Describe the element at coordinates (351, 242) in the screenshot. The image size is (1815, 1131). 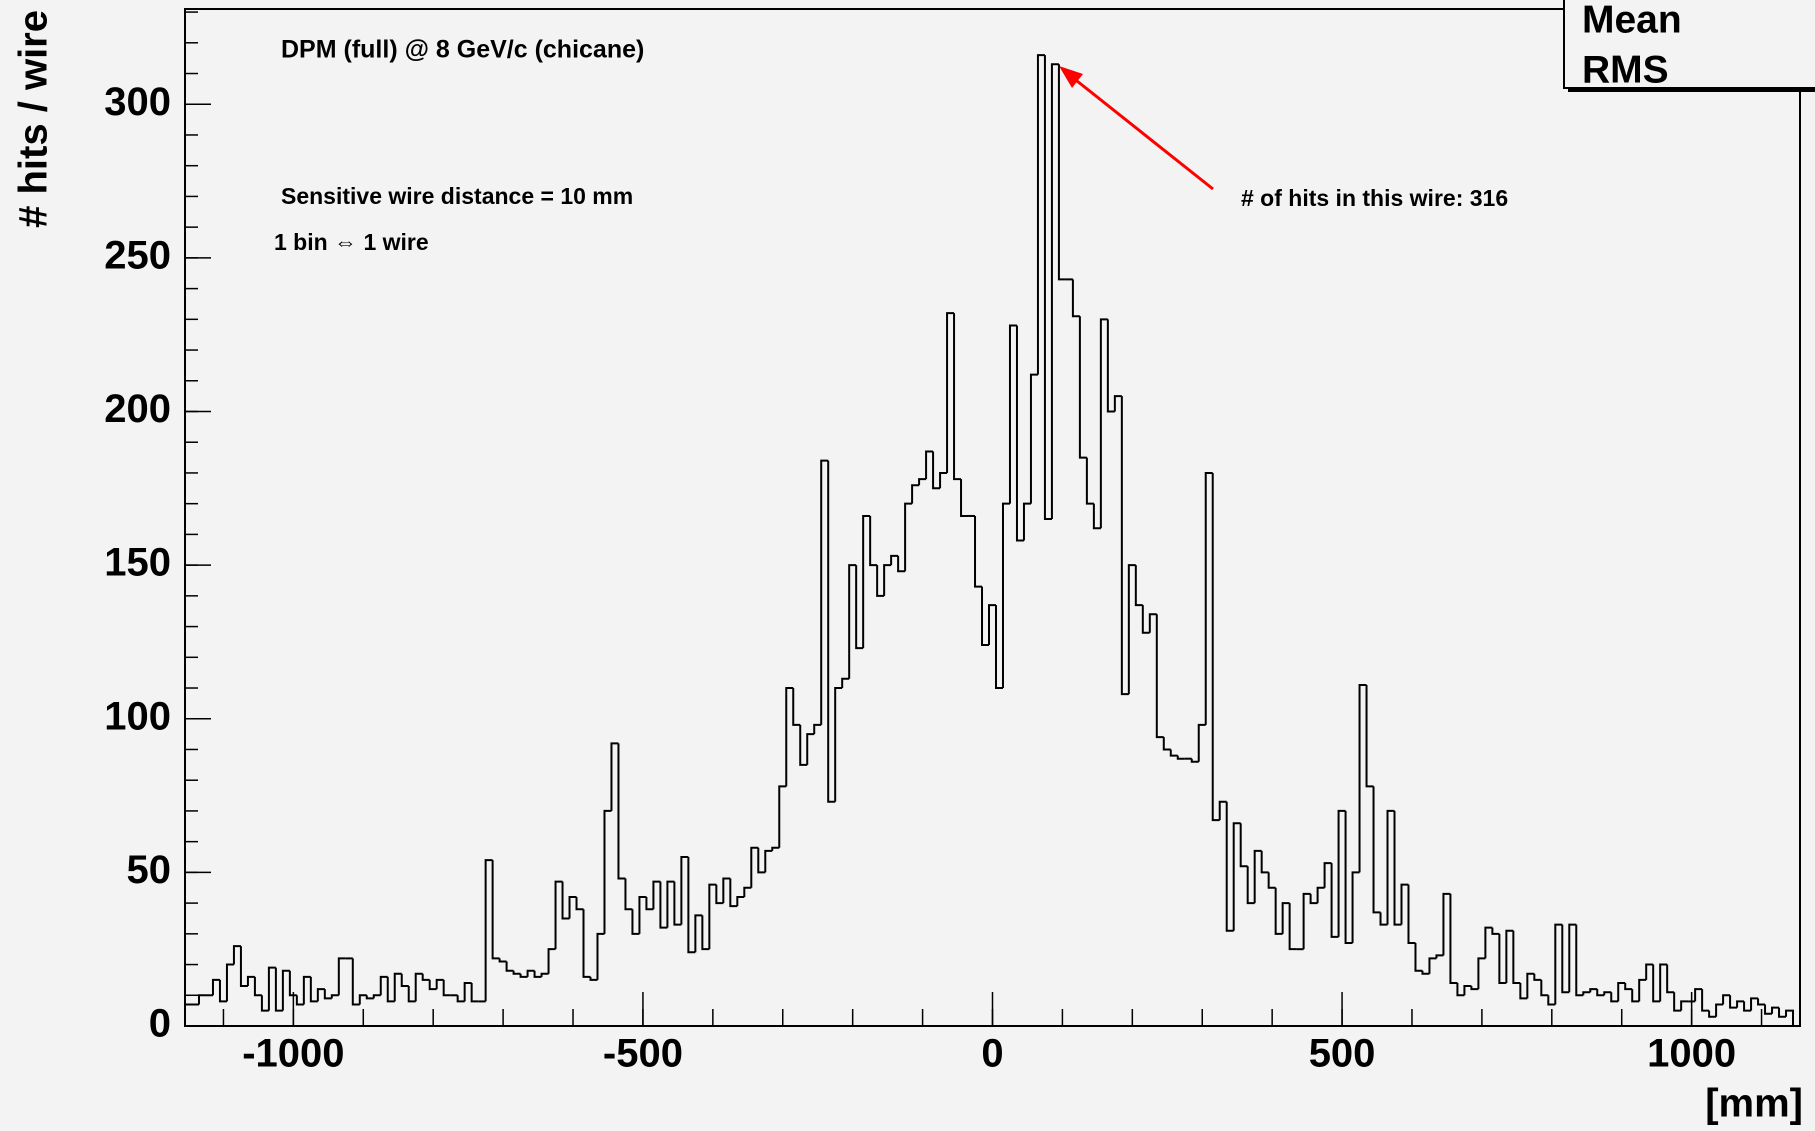
I see `annotation: 1 bin ⇔ 1 wire` at that location.